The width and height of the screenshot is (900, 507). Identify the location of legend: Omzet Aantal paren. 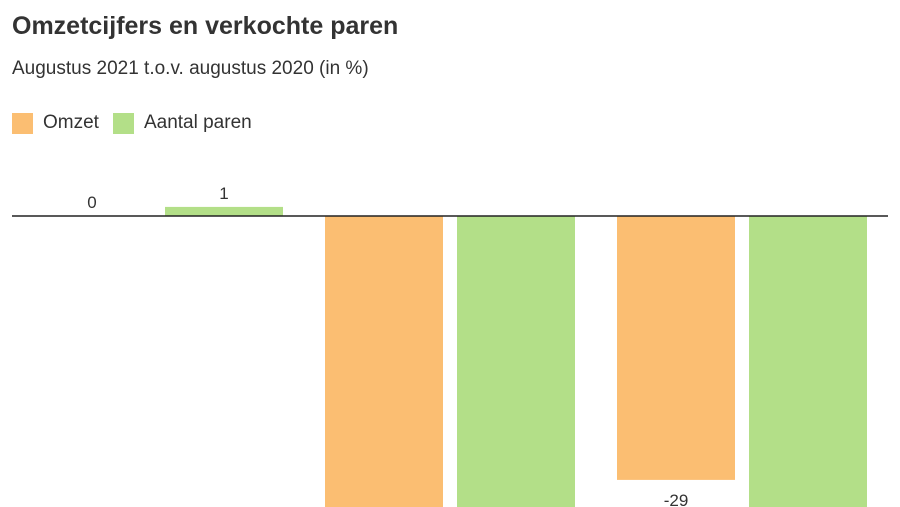
(139, 123).